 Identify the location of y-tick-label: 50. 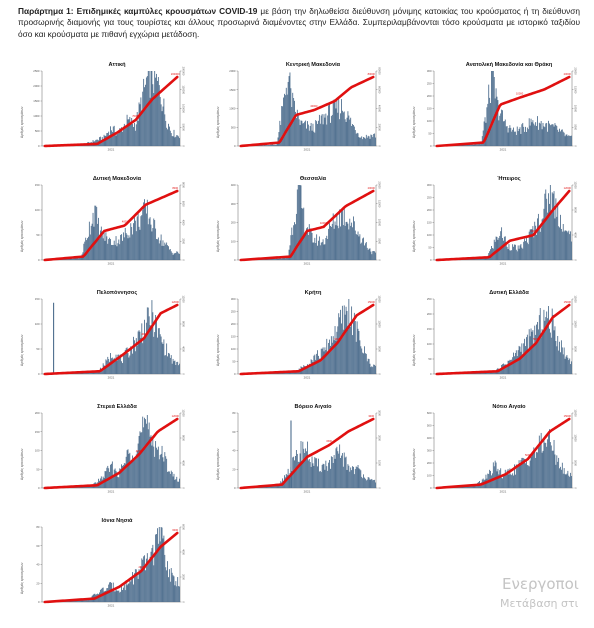
(38, 349).